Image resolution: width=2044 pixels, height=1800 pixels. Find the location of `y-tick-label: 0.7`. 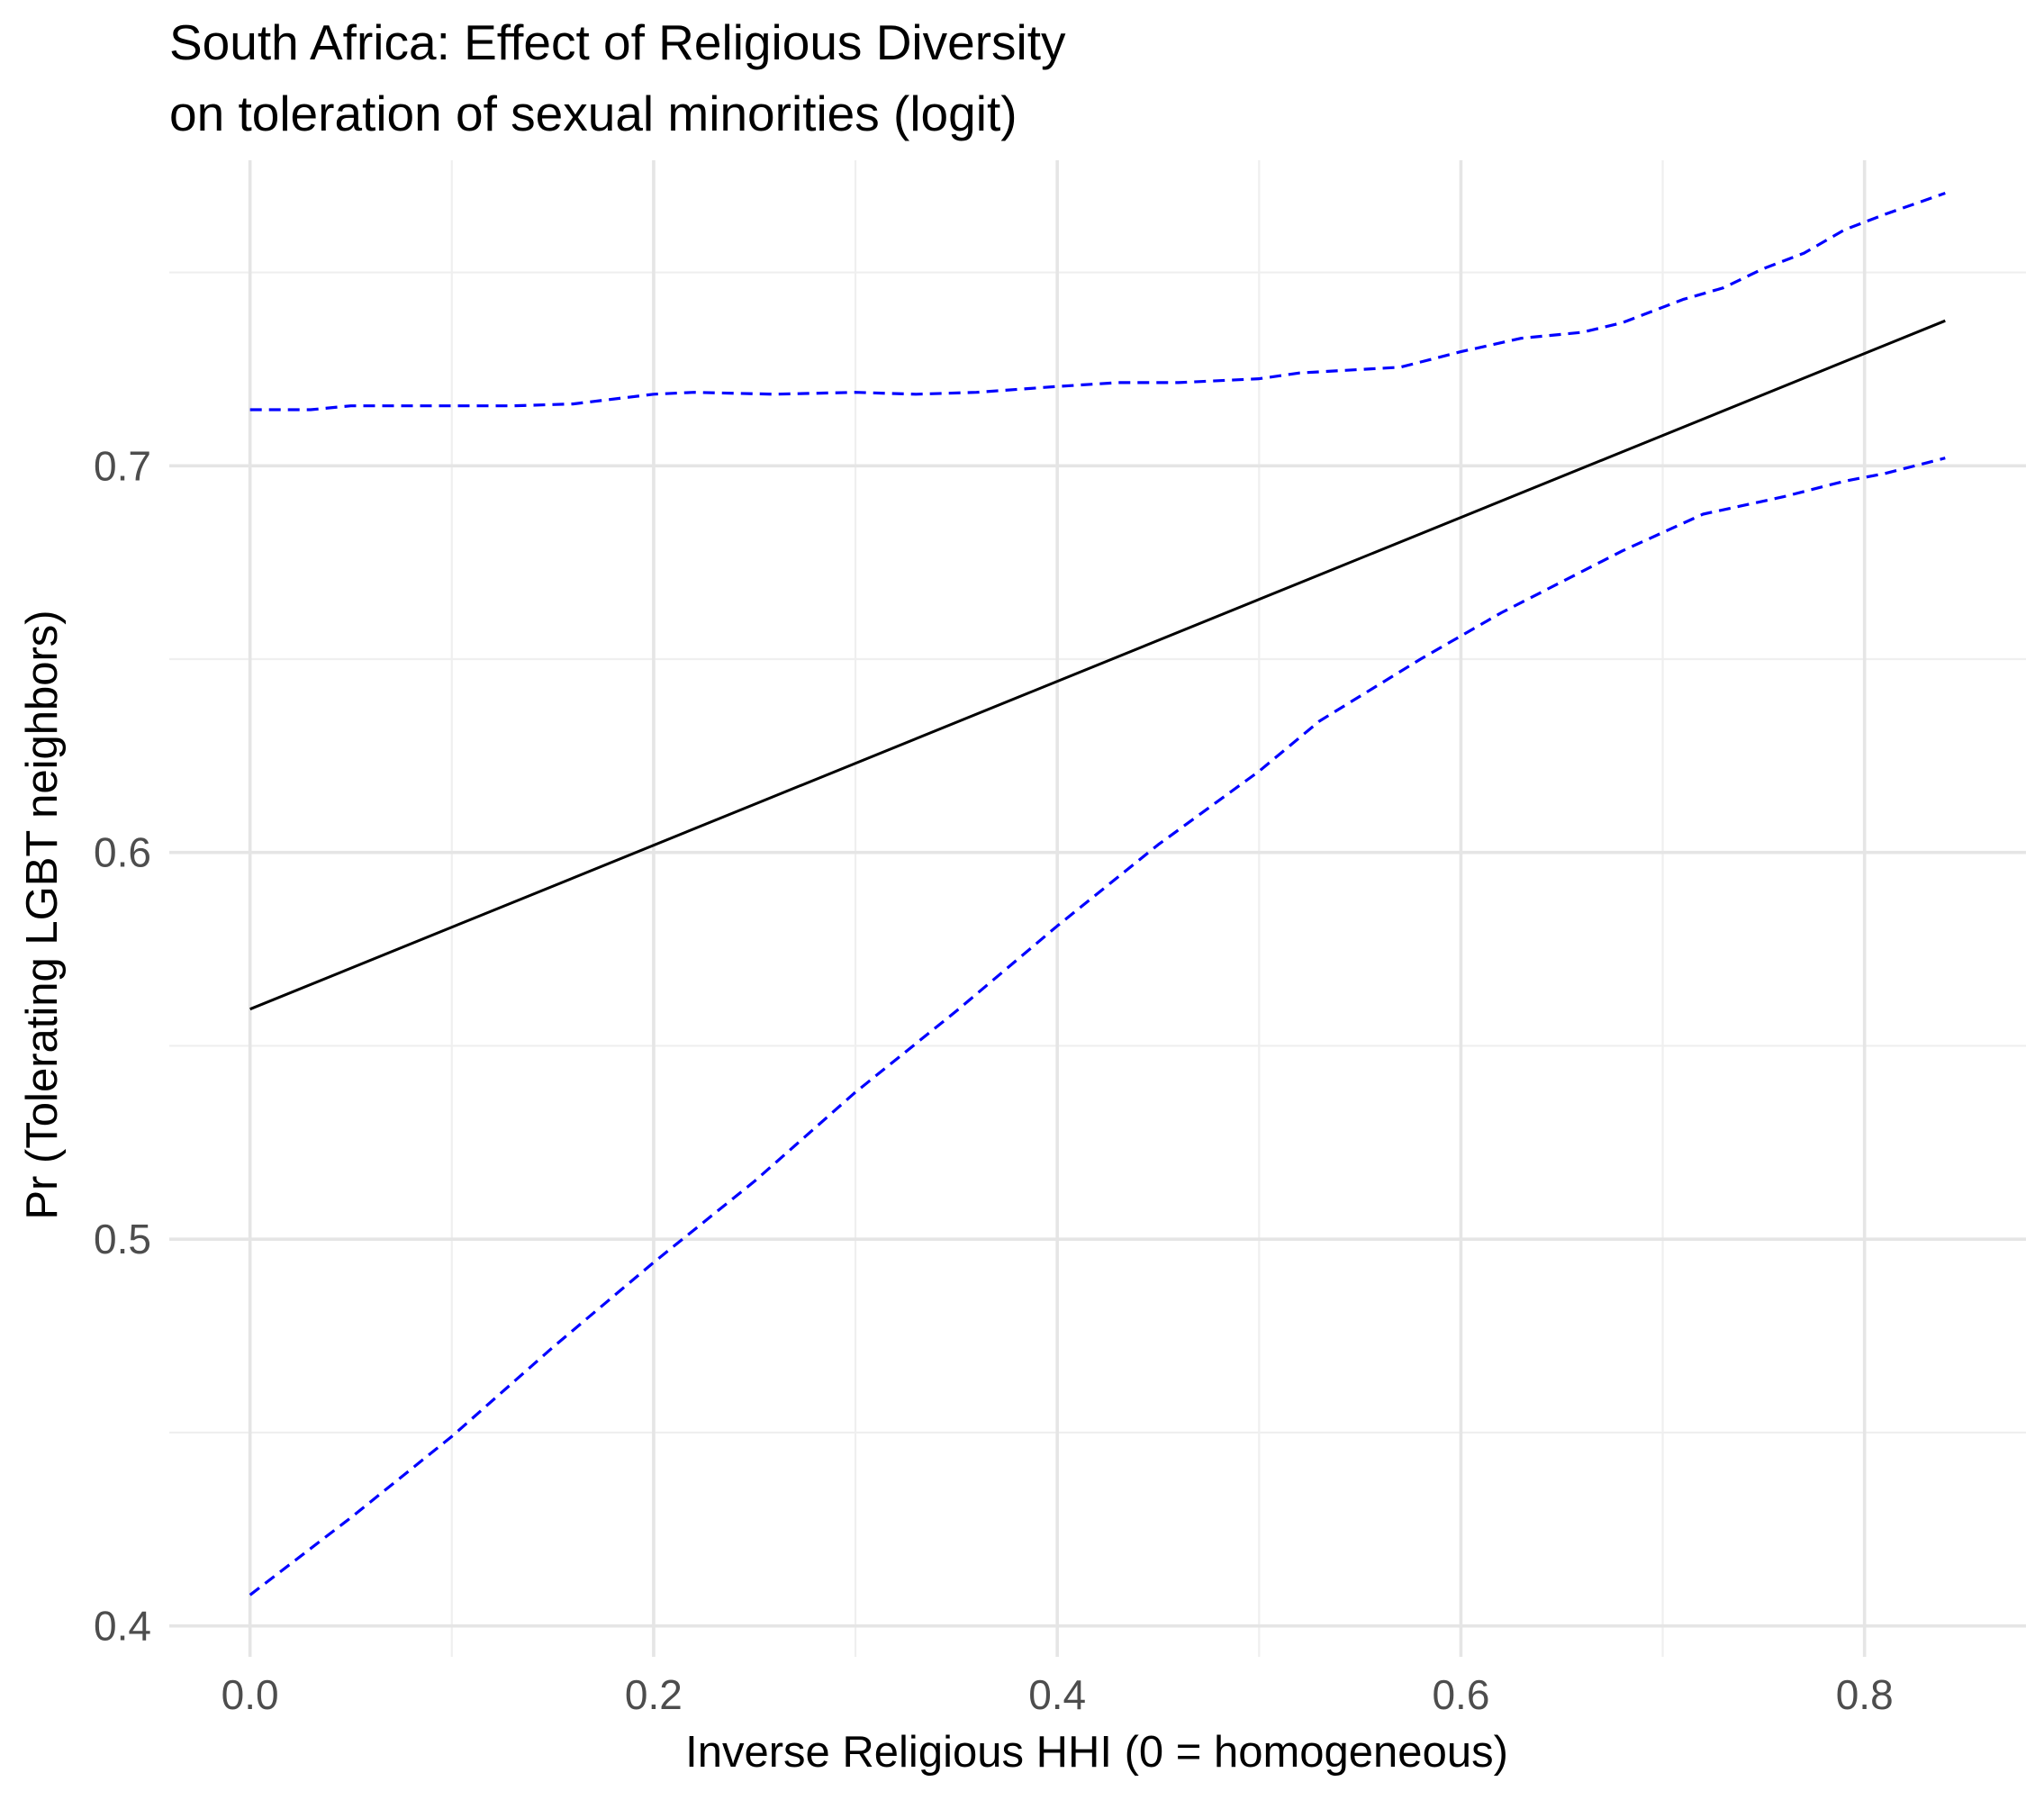

y-tick-label: 0.7 is located at coordinates (122, 465).